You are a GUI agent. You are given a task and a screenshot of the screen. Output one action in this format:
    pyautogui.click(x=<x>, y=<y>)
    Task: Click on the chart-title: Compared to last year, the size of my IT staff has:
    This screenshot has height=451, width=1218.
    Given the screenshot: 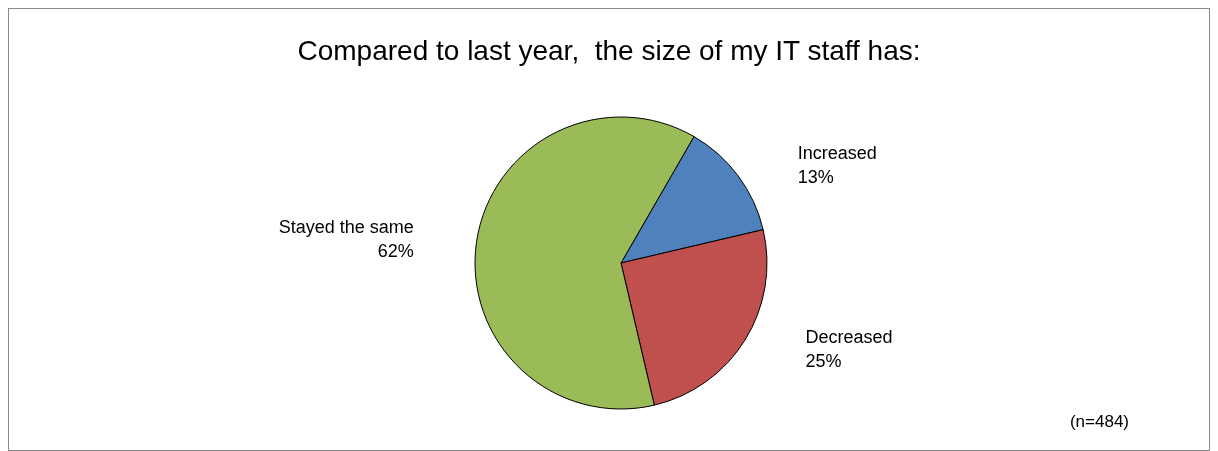 What is the action you would take?
    pyautogui.click(x=609, y=50)
    